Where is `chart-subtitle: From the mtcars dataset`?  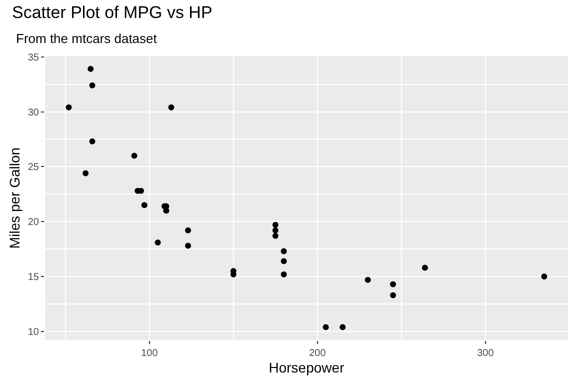 chart-subtitle: From the mtcars dataset is located at coordinates (87, 38).